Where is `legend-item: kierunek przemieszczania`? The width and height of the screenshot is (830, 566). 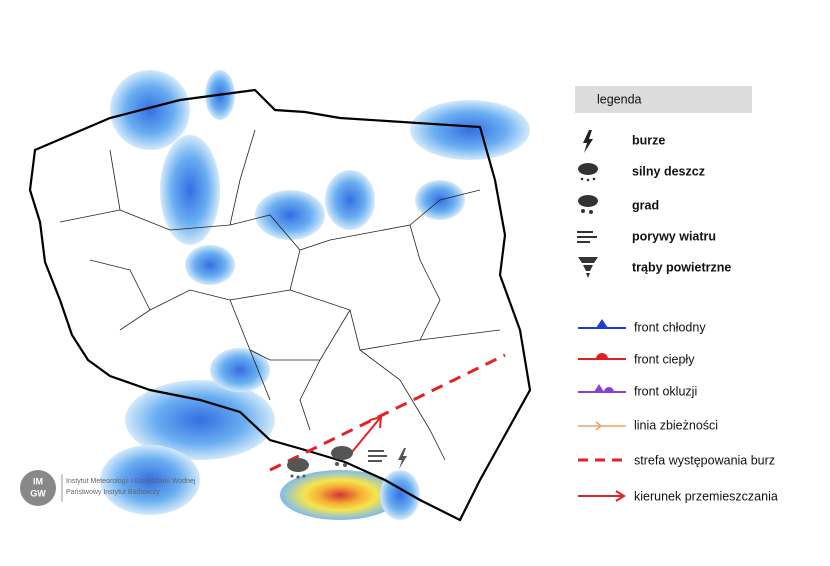
legend-item: kierunek przemieszczania is located at coordinates (706, 496).